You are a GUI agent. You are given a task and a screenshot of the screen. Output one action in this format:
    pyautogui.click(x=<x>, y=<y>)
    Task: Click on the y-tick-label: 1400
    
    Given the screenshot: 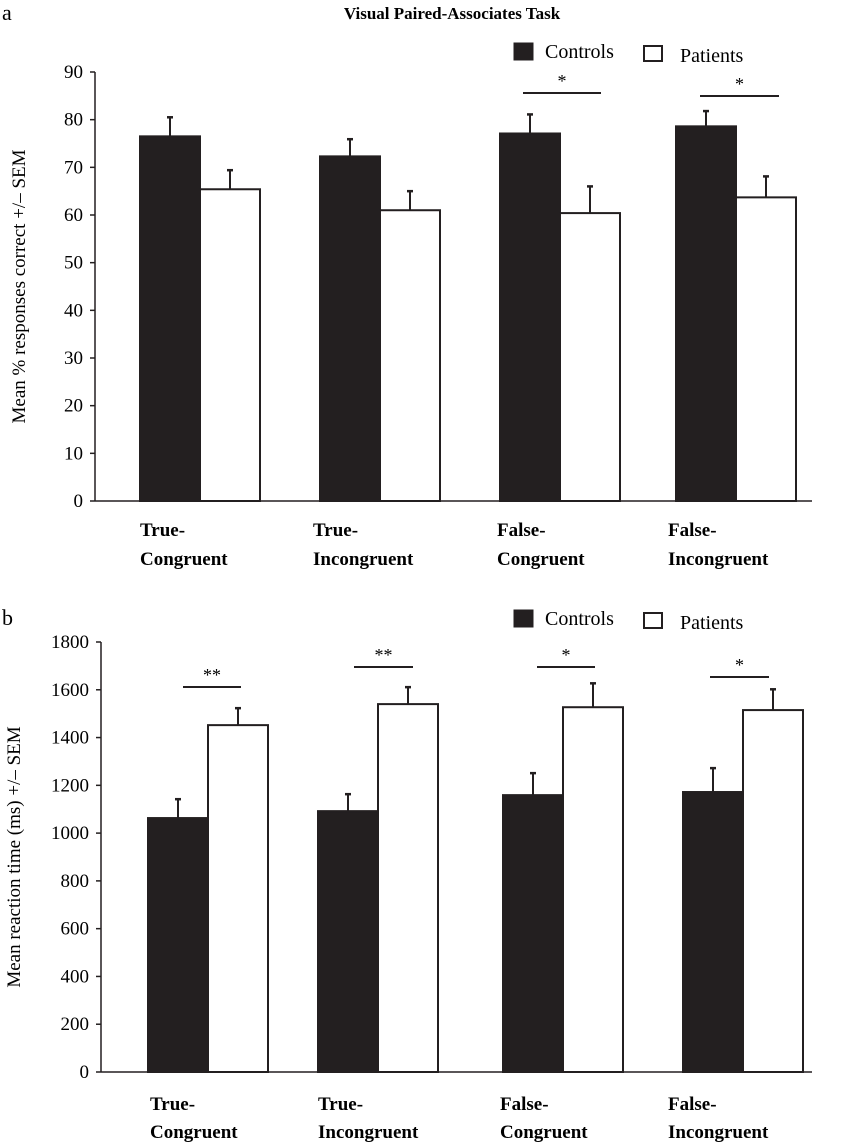 What is the action you would take?
    pyautogui.click(x=70, y=738)
    